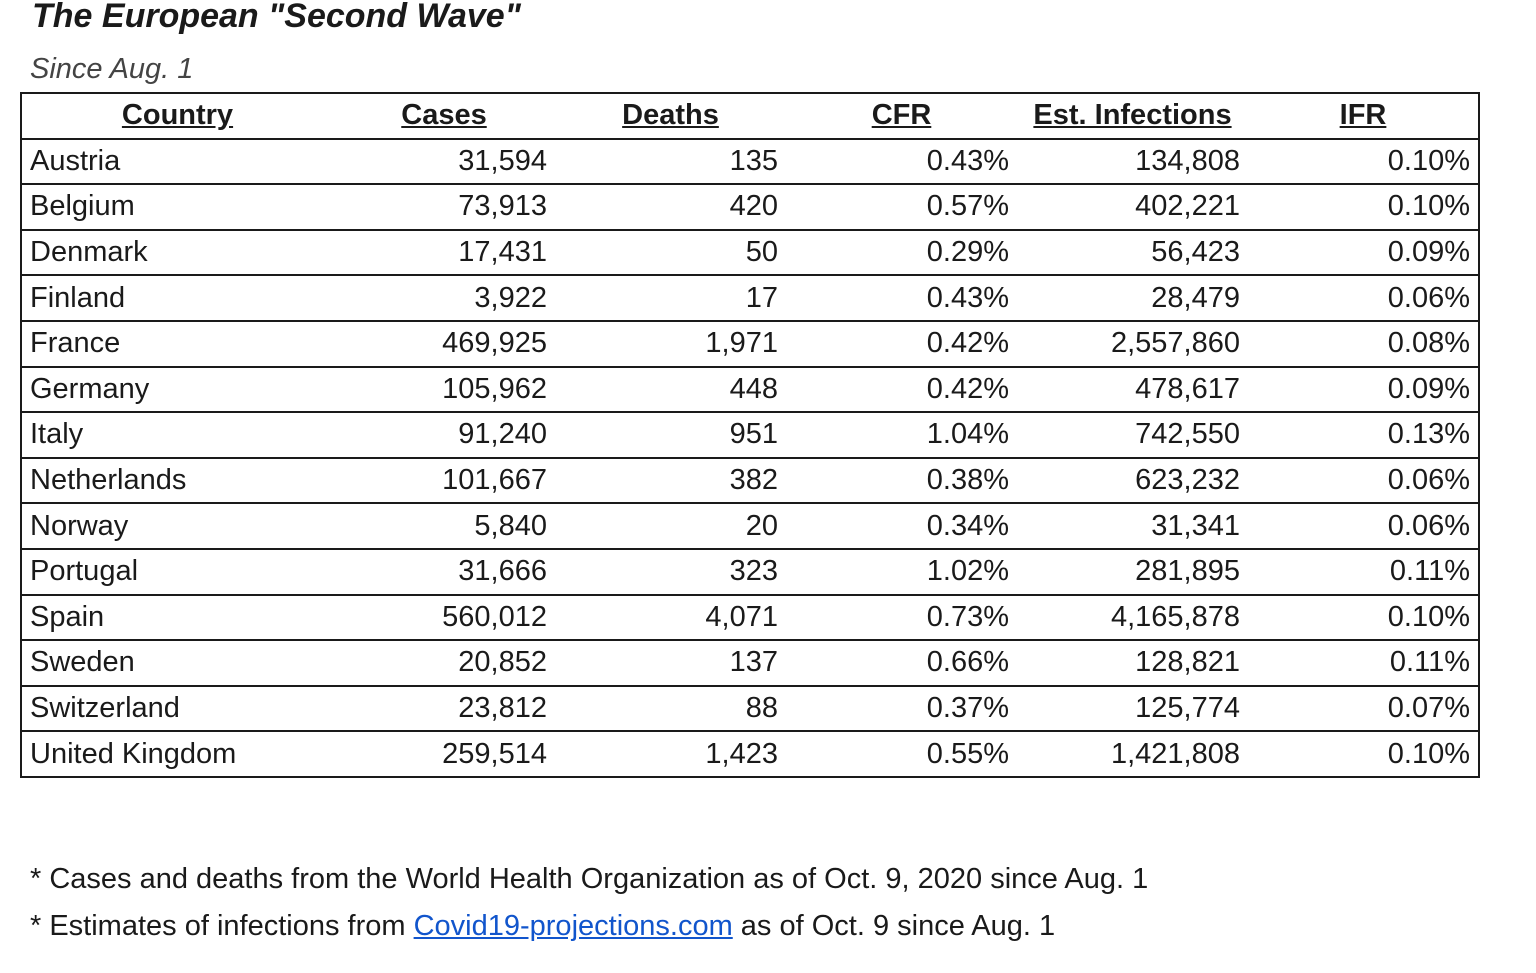 This screenshot has width=1536, height=973. I want to click on value-cell: 101,667, so click(444, 480).